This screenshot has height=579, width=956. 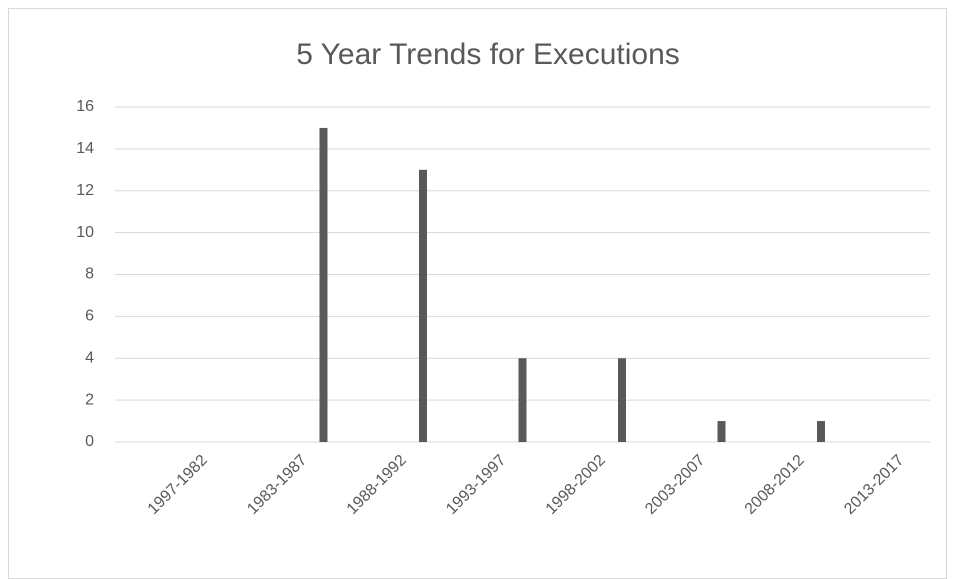 I want to click on chart-title: 5 Year Trends for Executions, so click(x=488, y=54).